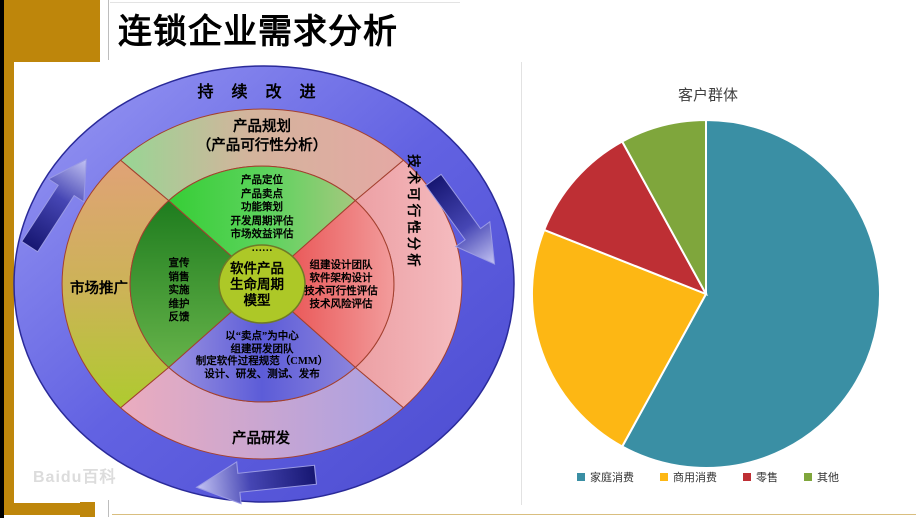  I want to click on legend-item-零售: 零售, so click(760, 477).